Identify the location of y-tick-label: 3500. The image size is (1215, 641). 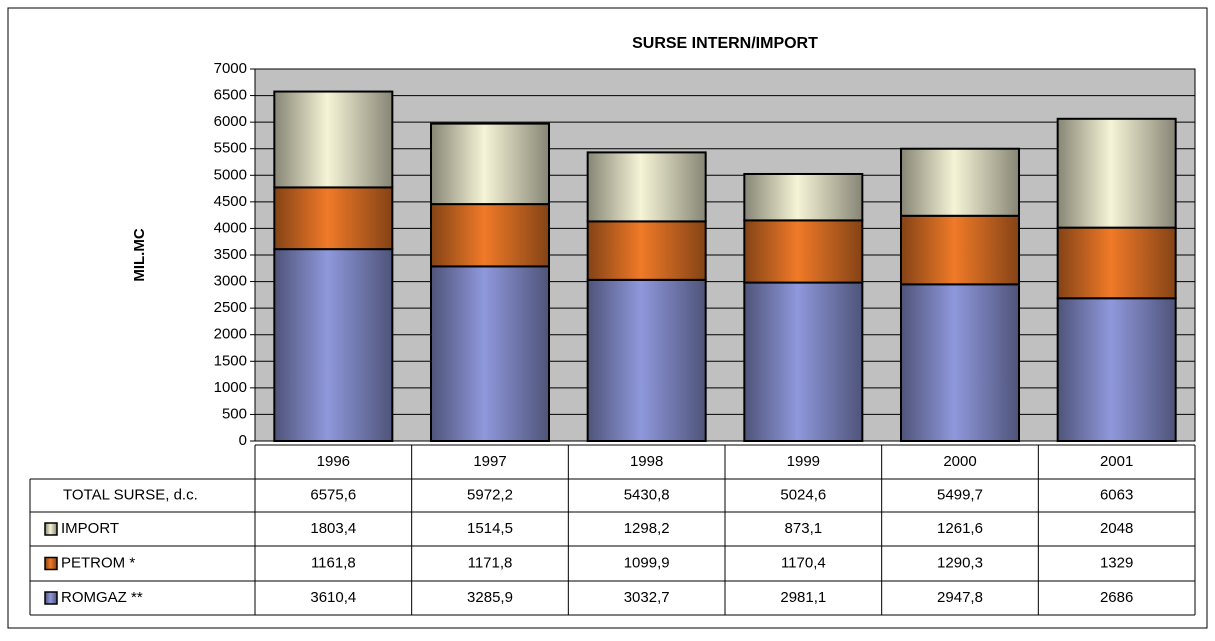
(230, 254).